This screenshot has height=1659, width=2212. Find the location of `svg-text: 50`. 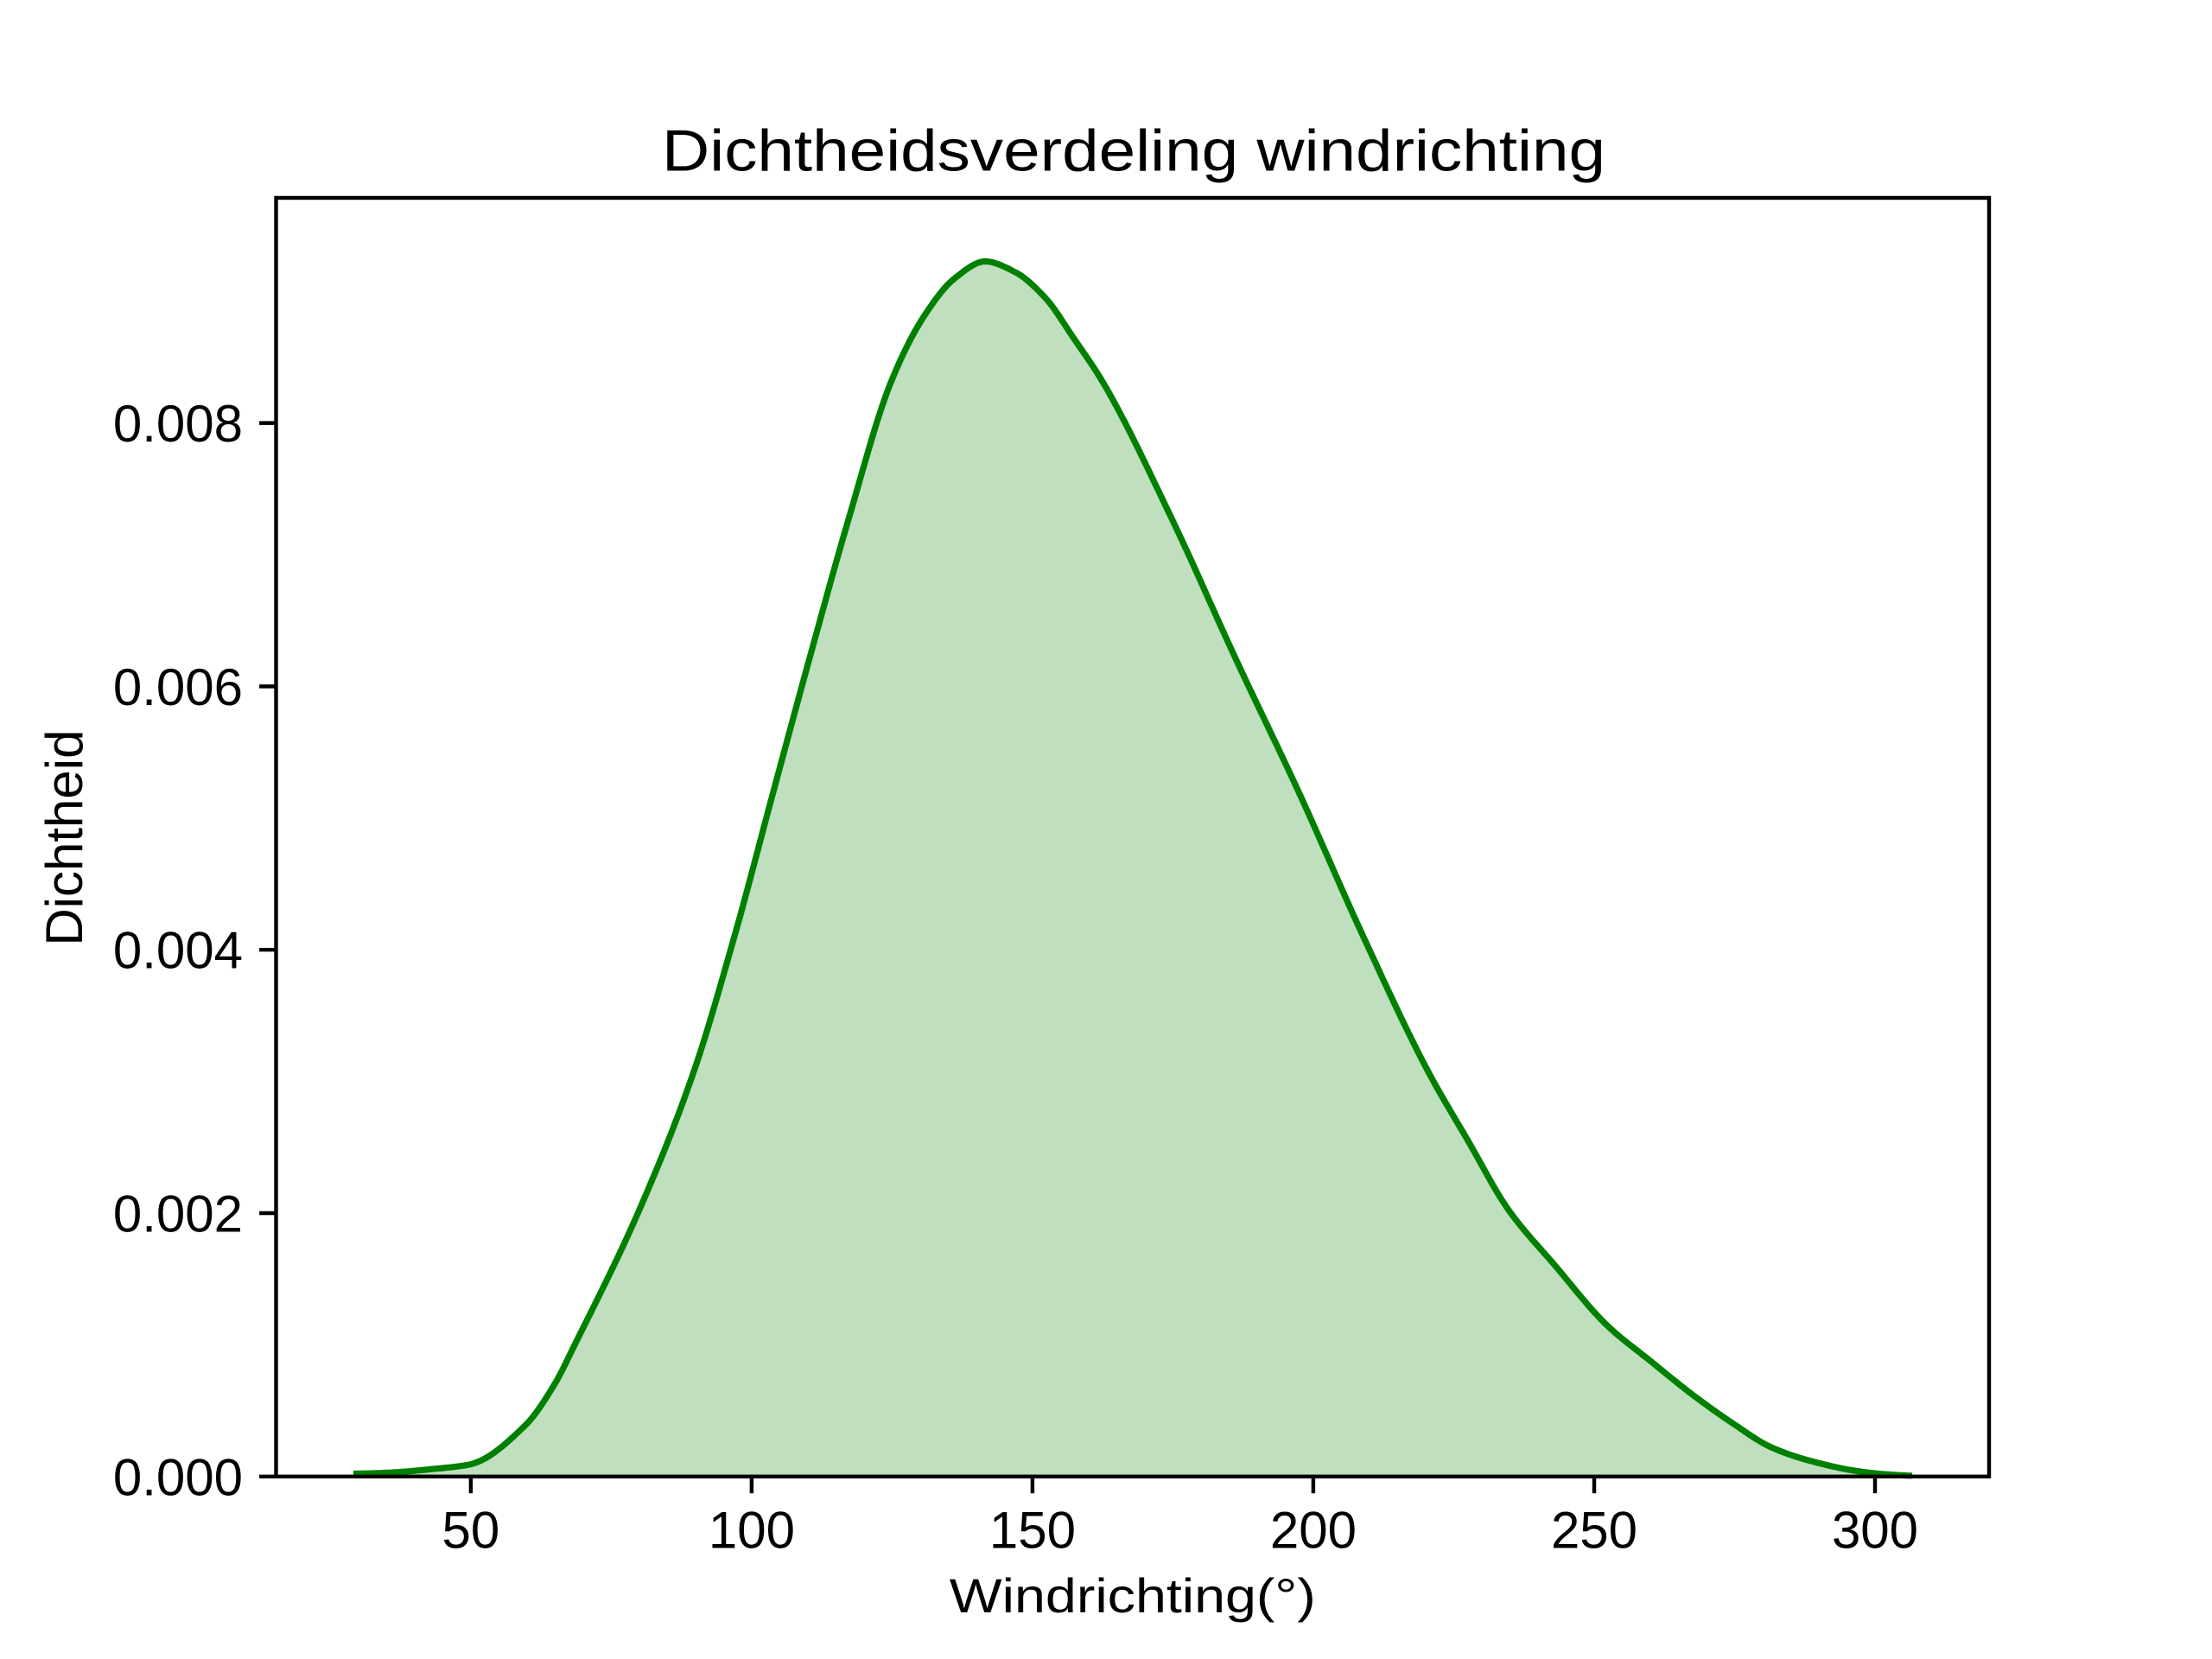

svg-text: 50 is located at coordinates (471, 1531).